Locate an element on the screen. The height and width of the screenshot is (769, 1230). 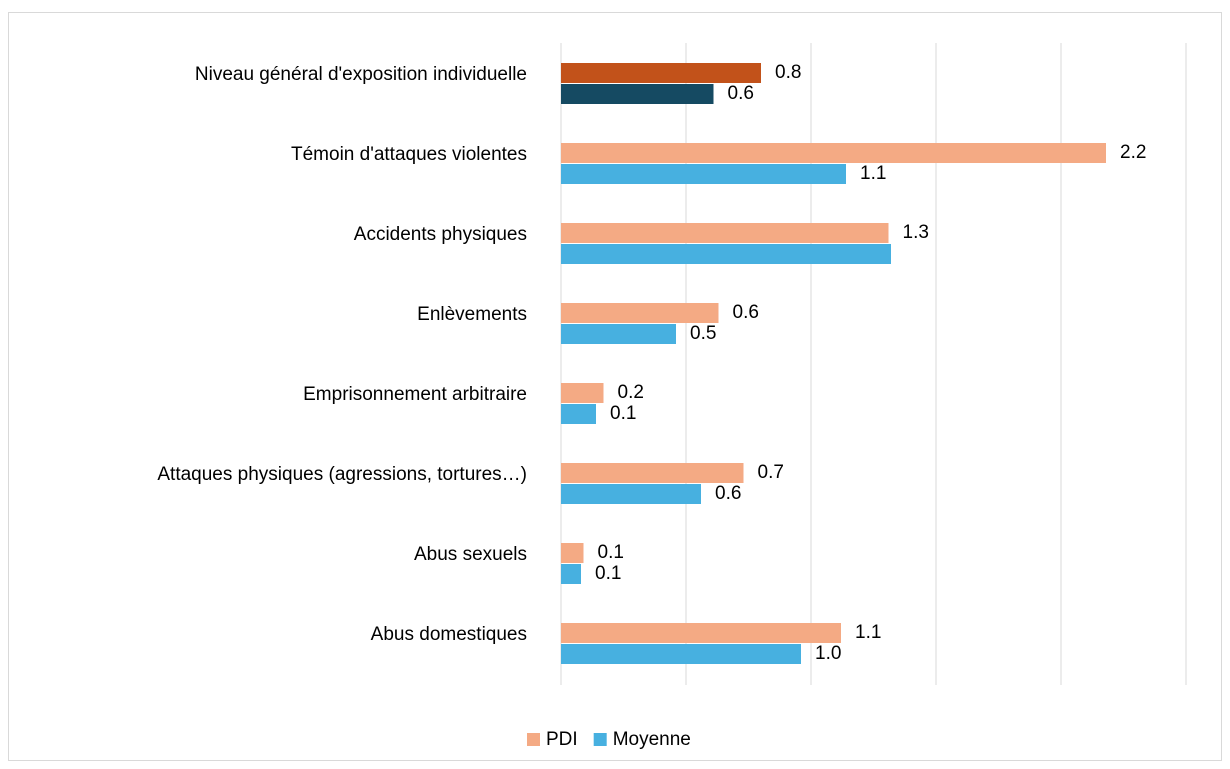
category-label: Abus sexuels is located at coordinates (470, 554).